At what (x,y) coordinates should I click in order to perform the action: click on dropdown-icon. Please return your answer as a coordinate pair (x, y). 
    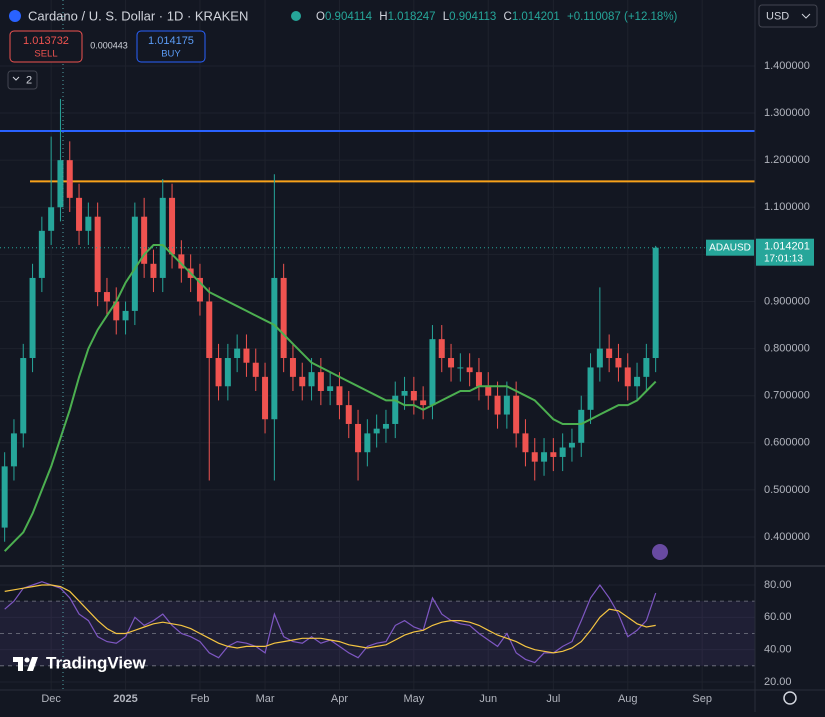
    Looking at the image, I should click on (806, 16).